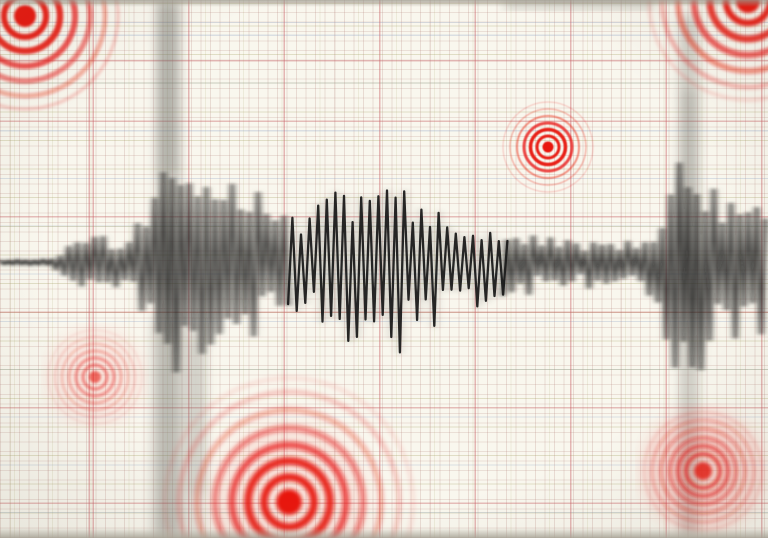  What do you see at coordinates (397, 271) in the screenshot?
I see `seismogram-trace-sharp` at bounding box center [397, 271].